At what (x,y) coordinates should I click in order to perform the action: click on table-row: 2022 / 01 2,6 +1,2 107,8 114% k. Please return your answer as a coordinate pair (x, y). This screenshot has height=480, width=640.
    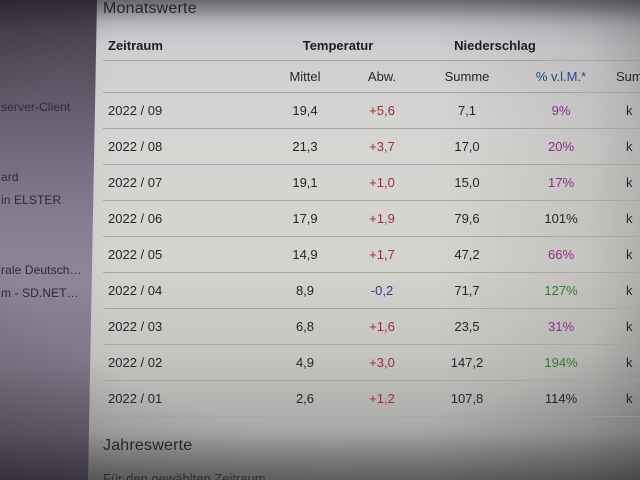
    Looking at the image, I should click on (371, 399).